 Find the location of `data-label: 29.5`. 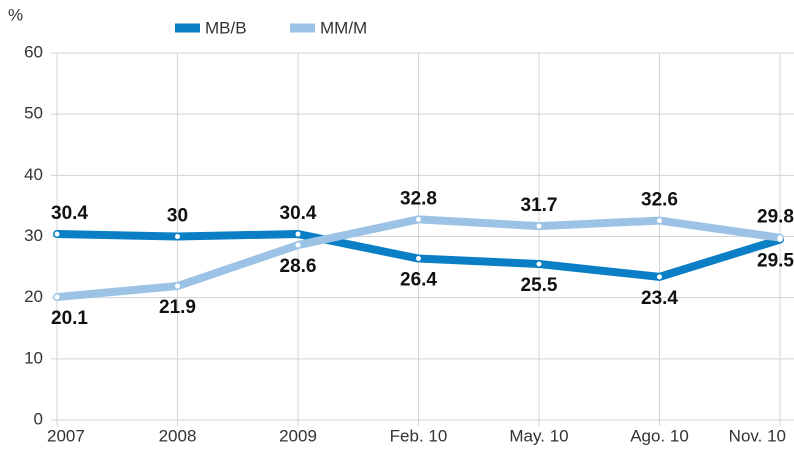

data-label: 29.5 is located at coordinates (775, 261).